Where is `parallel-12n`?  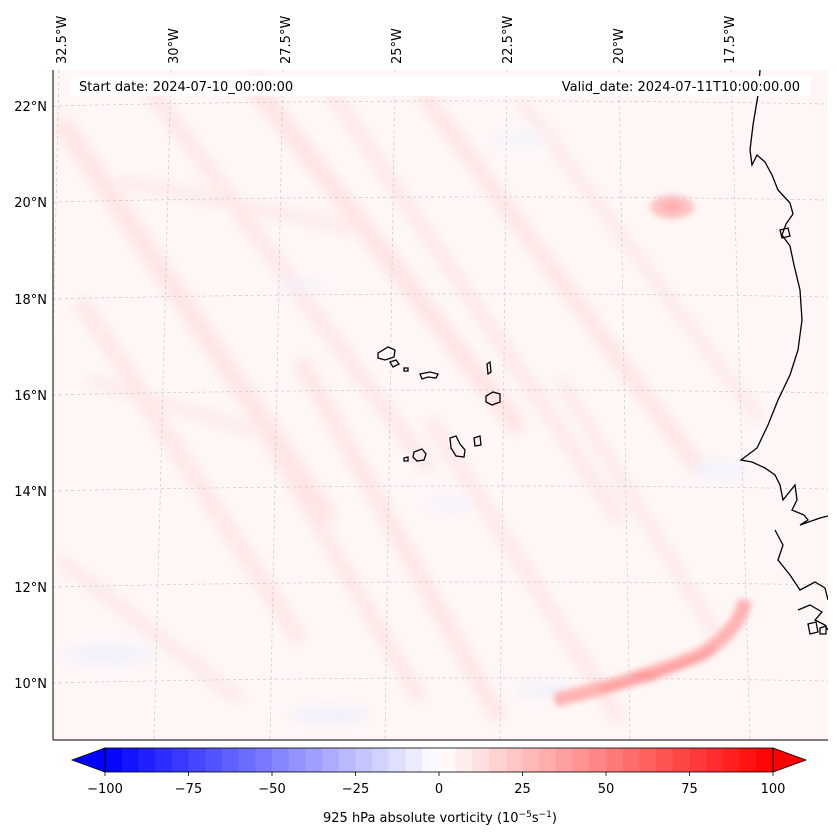 parallel-12n is located at coordinates (440, 584).